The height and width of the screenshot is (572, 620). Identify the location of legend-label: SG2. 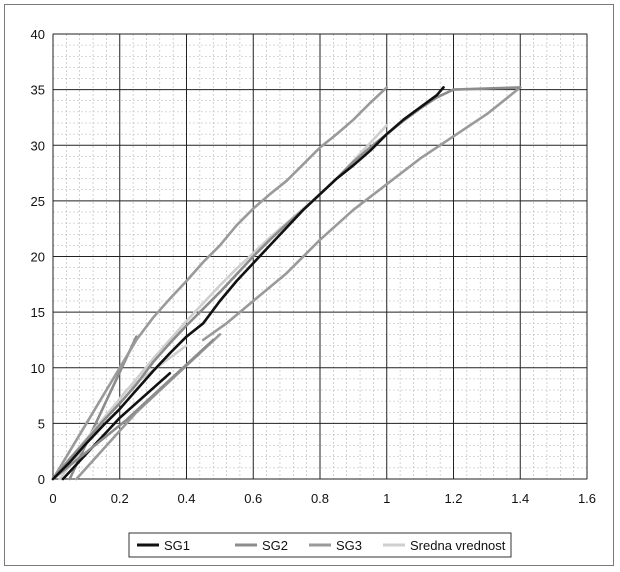
(275, 545).